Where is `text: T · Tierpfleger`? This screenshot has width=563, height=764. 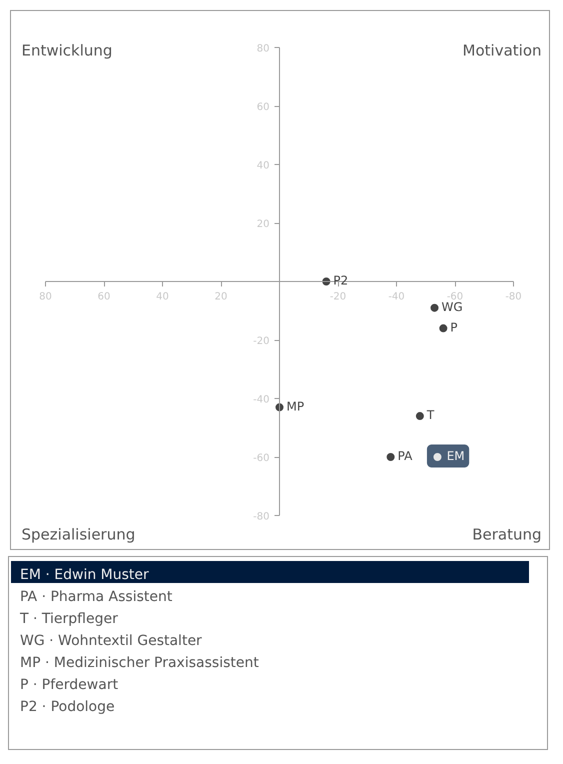 text: T · Tierpfleger is located at coordinates (69, 618).